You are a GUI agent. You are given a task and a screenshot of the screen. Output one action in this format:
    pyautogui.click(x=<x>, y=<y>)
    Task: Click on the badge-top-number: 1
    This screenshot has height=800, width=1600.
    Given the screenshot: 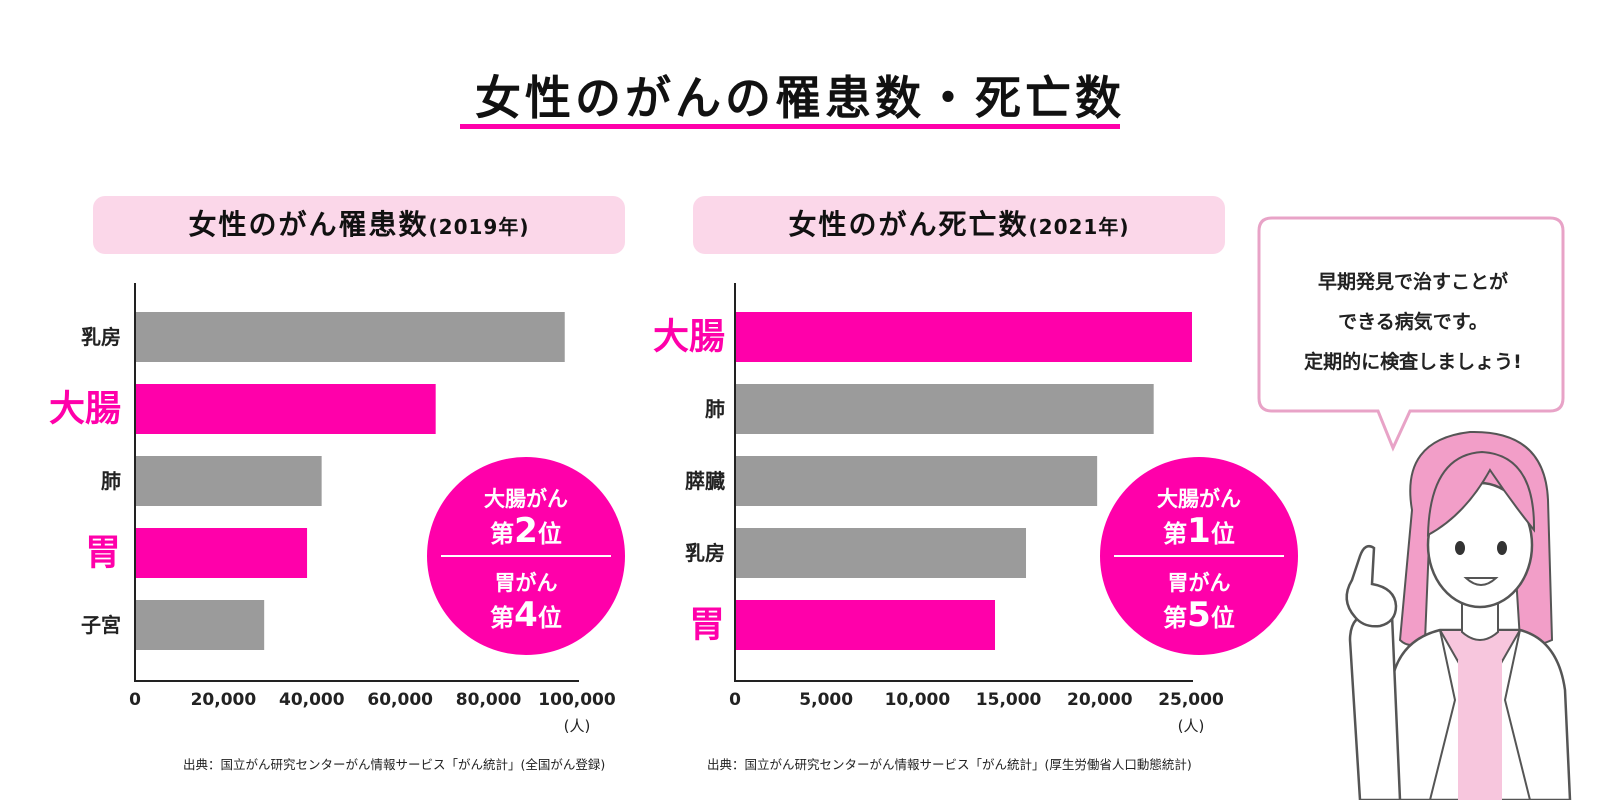 What is the action you would take?
    pyautogui.click(x=1199, y=531)
    